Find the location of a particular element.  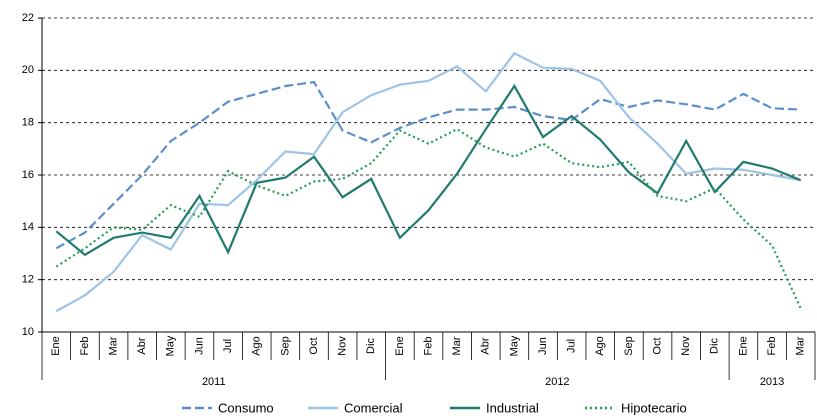

x-group-label: 2013 is located at coordinates (772, 382).